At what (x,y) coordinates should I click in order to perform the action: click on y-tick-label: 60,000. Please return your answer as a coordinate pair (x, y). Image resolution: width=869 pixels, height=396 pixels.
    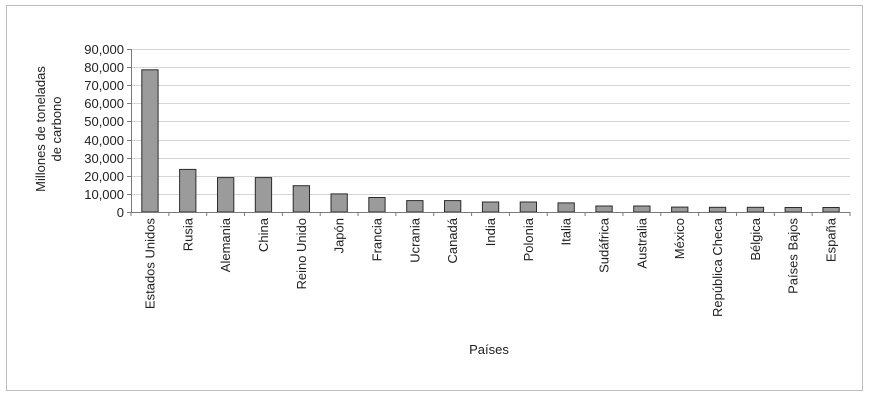
    Looking at the image, I should click on (104, 103).